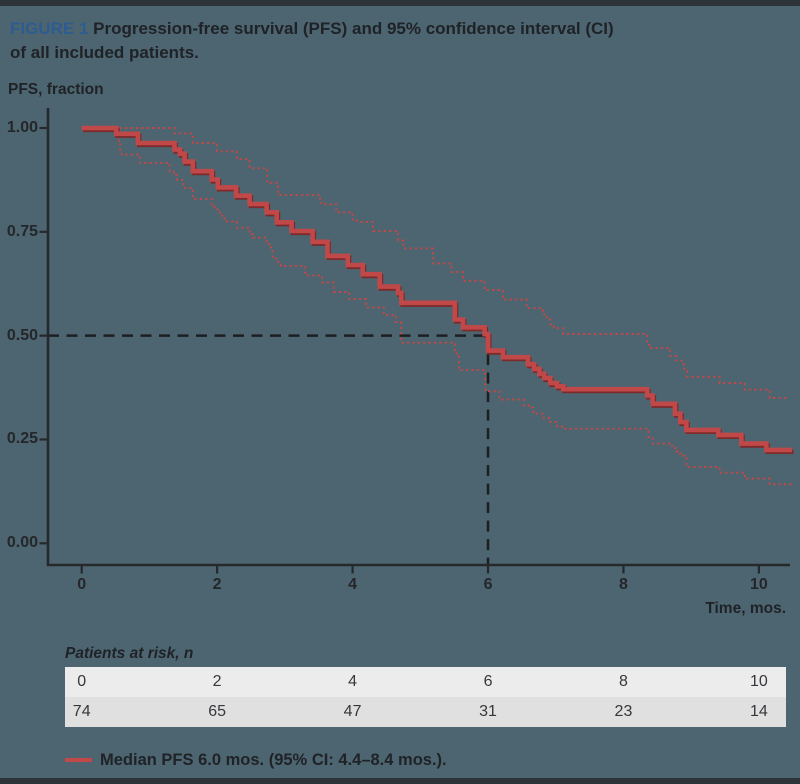 This screenshot has width=800, height=784. What do you see at coordinates (488, 584) in the screenshot?
I see `x-tick-label: 6` at bounding box center [488, 584].